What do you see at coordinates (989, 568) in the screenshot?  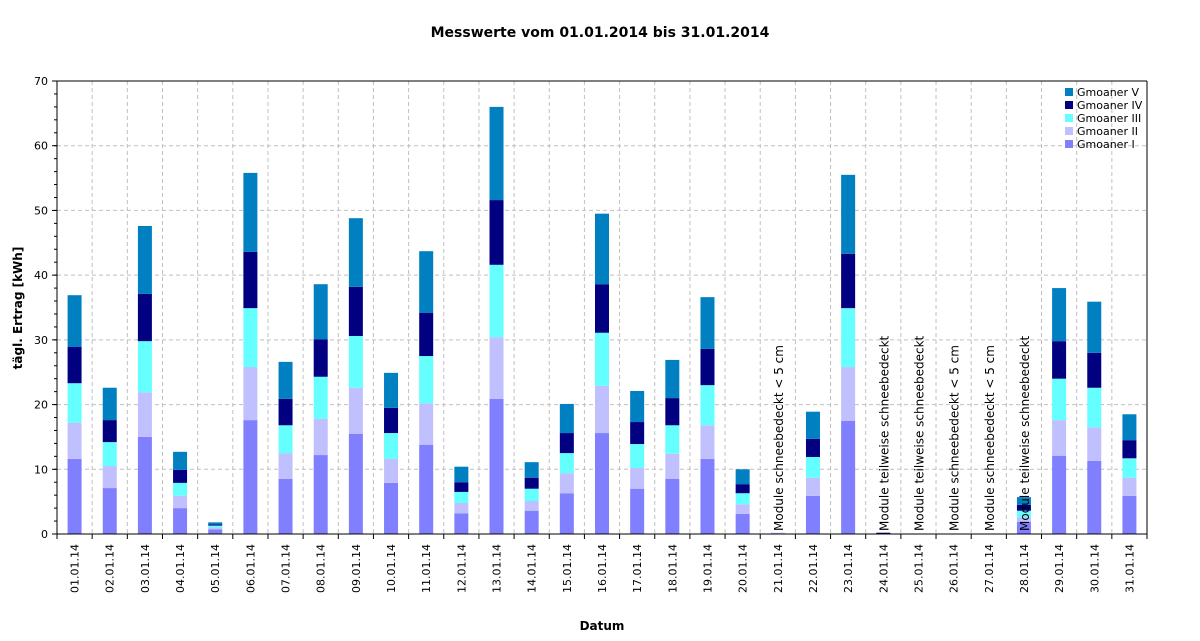 I see `x-tick-label: 27.01.14` at bounding box center [989, 568].